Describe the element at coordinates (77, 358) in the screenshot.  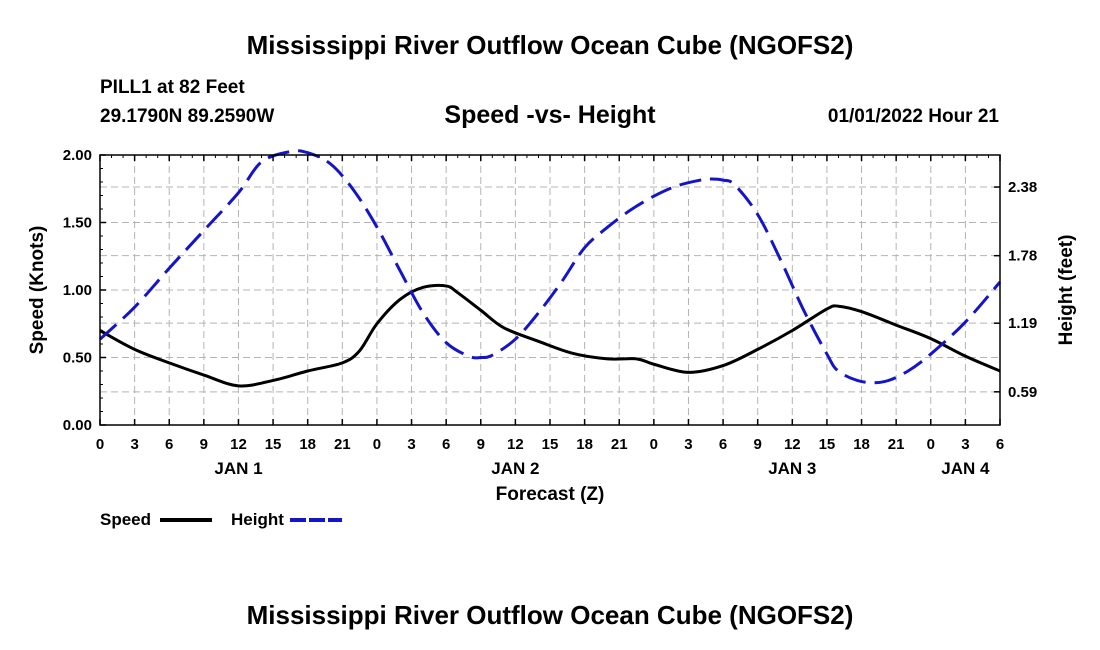
I see `y-tick-label: 0.50` at that location.